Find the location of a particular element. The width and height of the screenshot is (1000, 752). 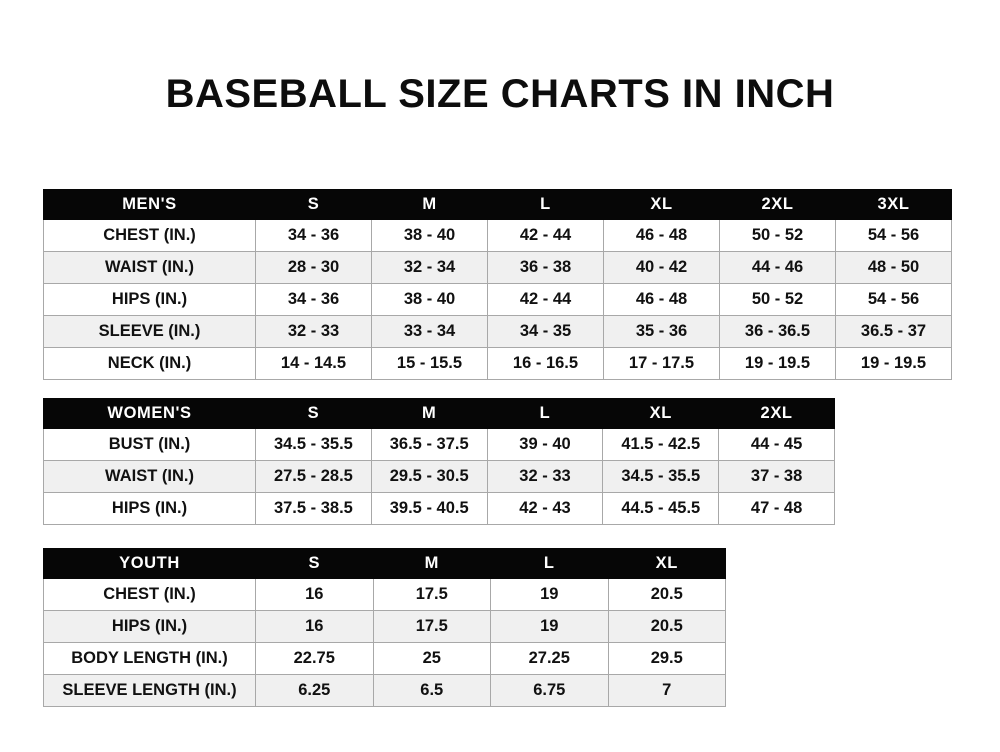

row-label: SLEEVE LENGTH (IN.) is located at coordinates (149, 690).